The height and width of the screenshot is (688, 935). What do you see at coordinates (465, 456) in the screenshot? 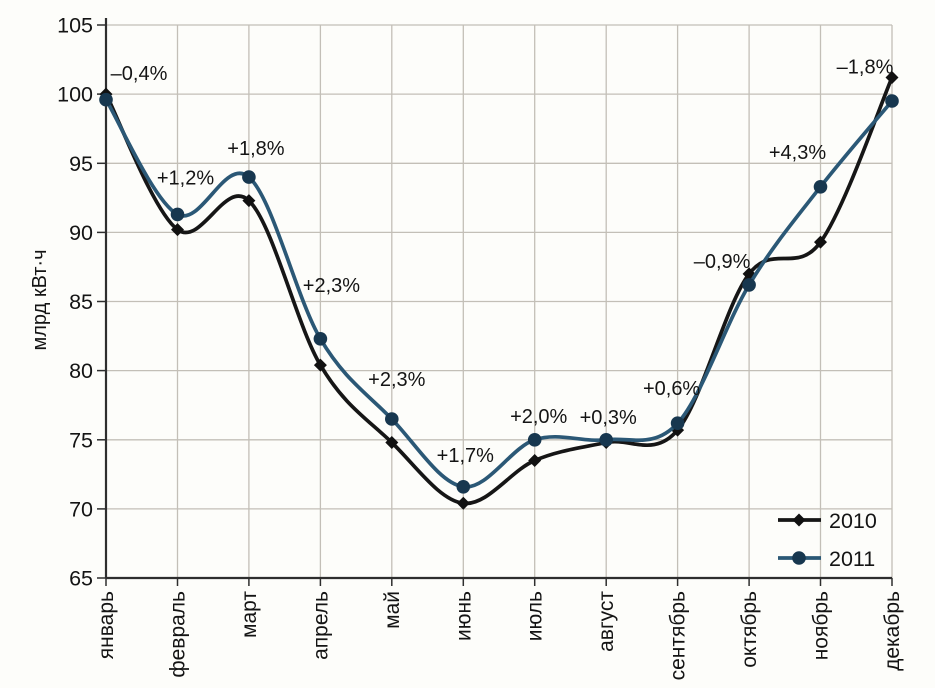
I see `point-label-июнь: +1,7%` at bounding box center [465, 456].